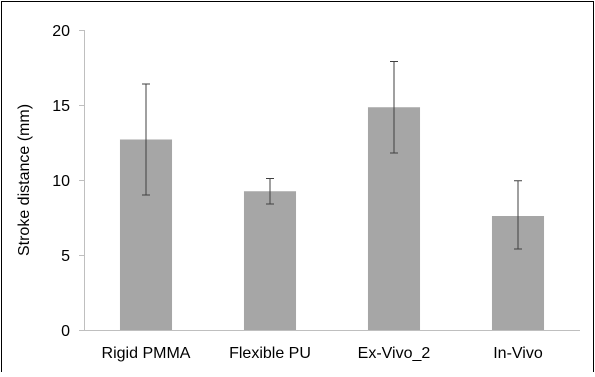 This screenshot has width=595, height=377. Describe the element at coordinates (270, 353) in the screenshot. I see `x-tick-label: Flexible PU` at that location.